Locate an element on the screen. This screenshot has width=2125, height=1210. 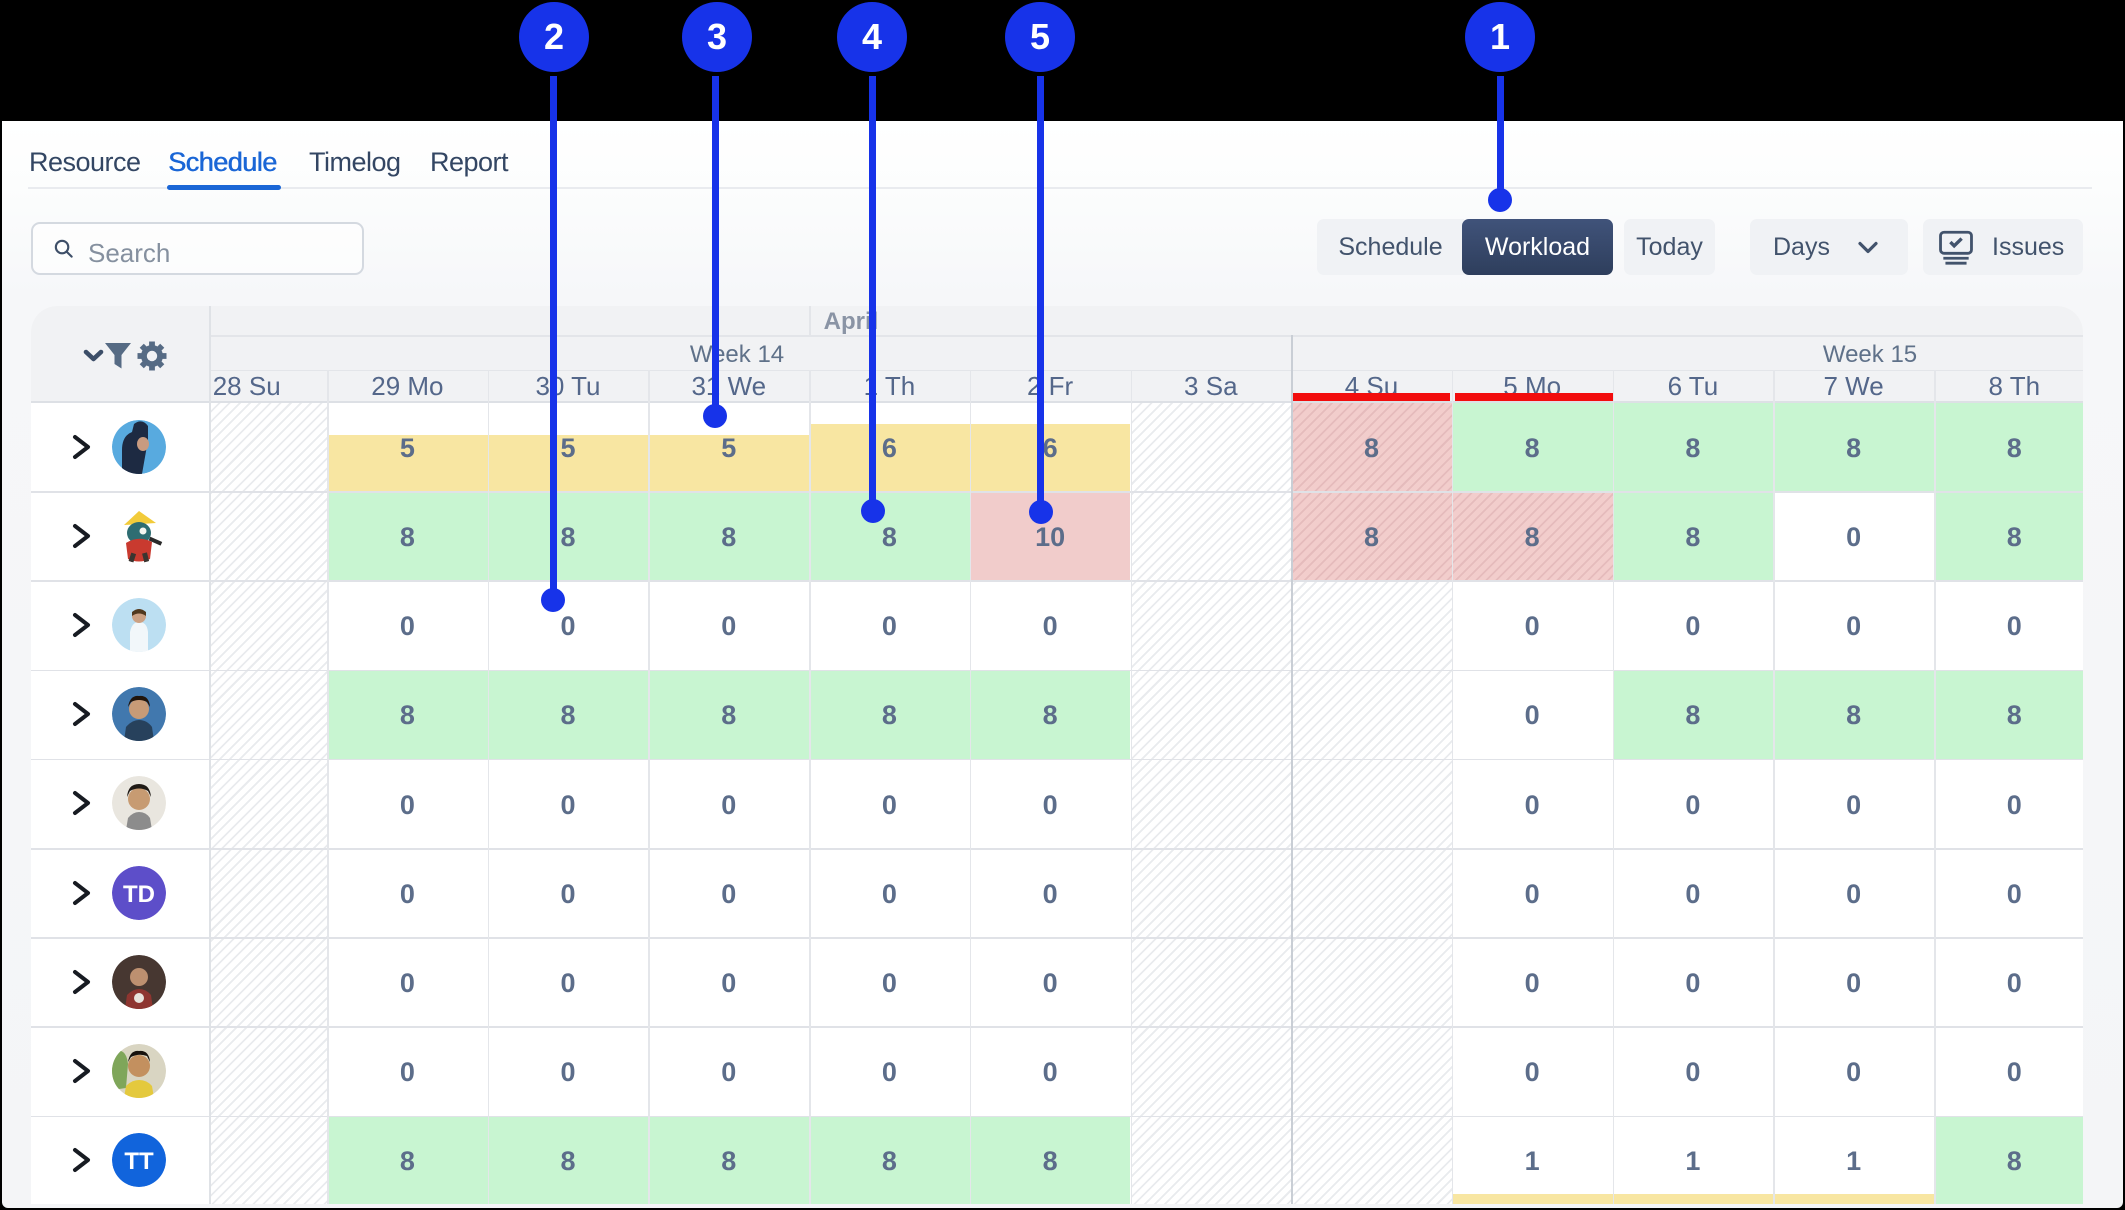
svg-text: TT is located at coordinates (139, 1161).